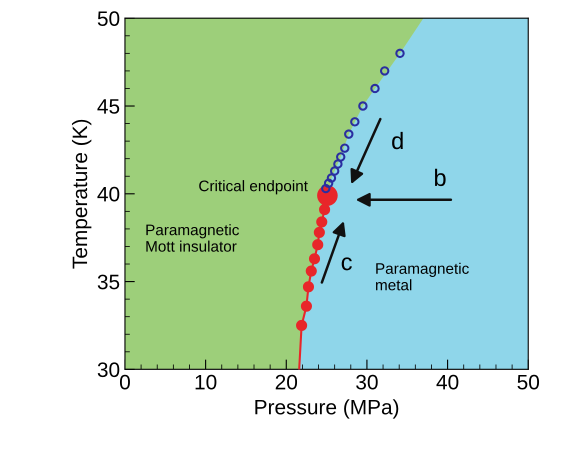 The image size is (568, 456). What do you see at coordinates (108, 194) in the screenshot?
I see `y-tick-label: 40` at bounding box center [108, 194].